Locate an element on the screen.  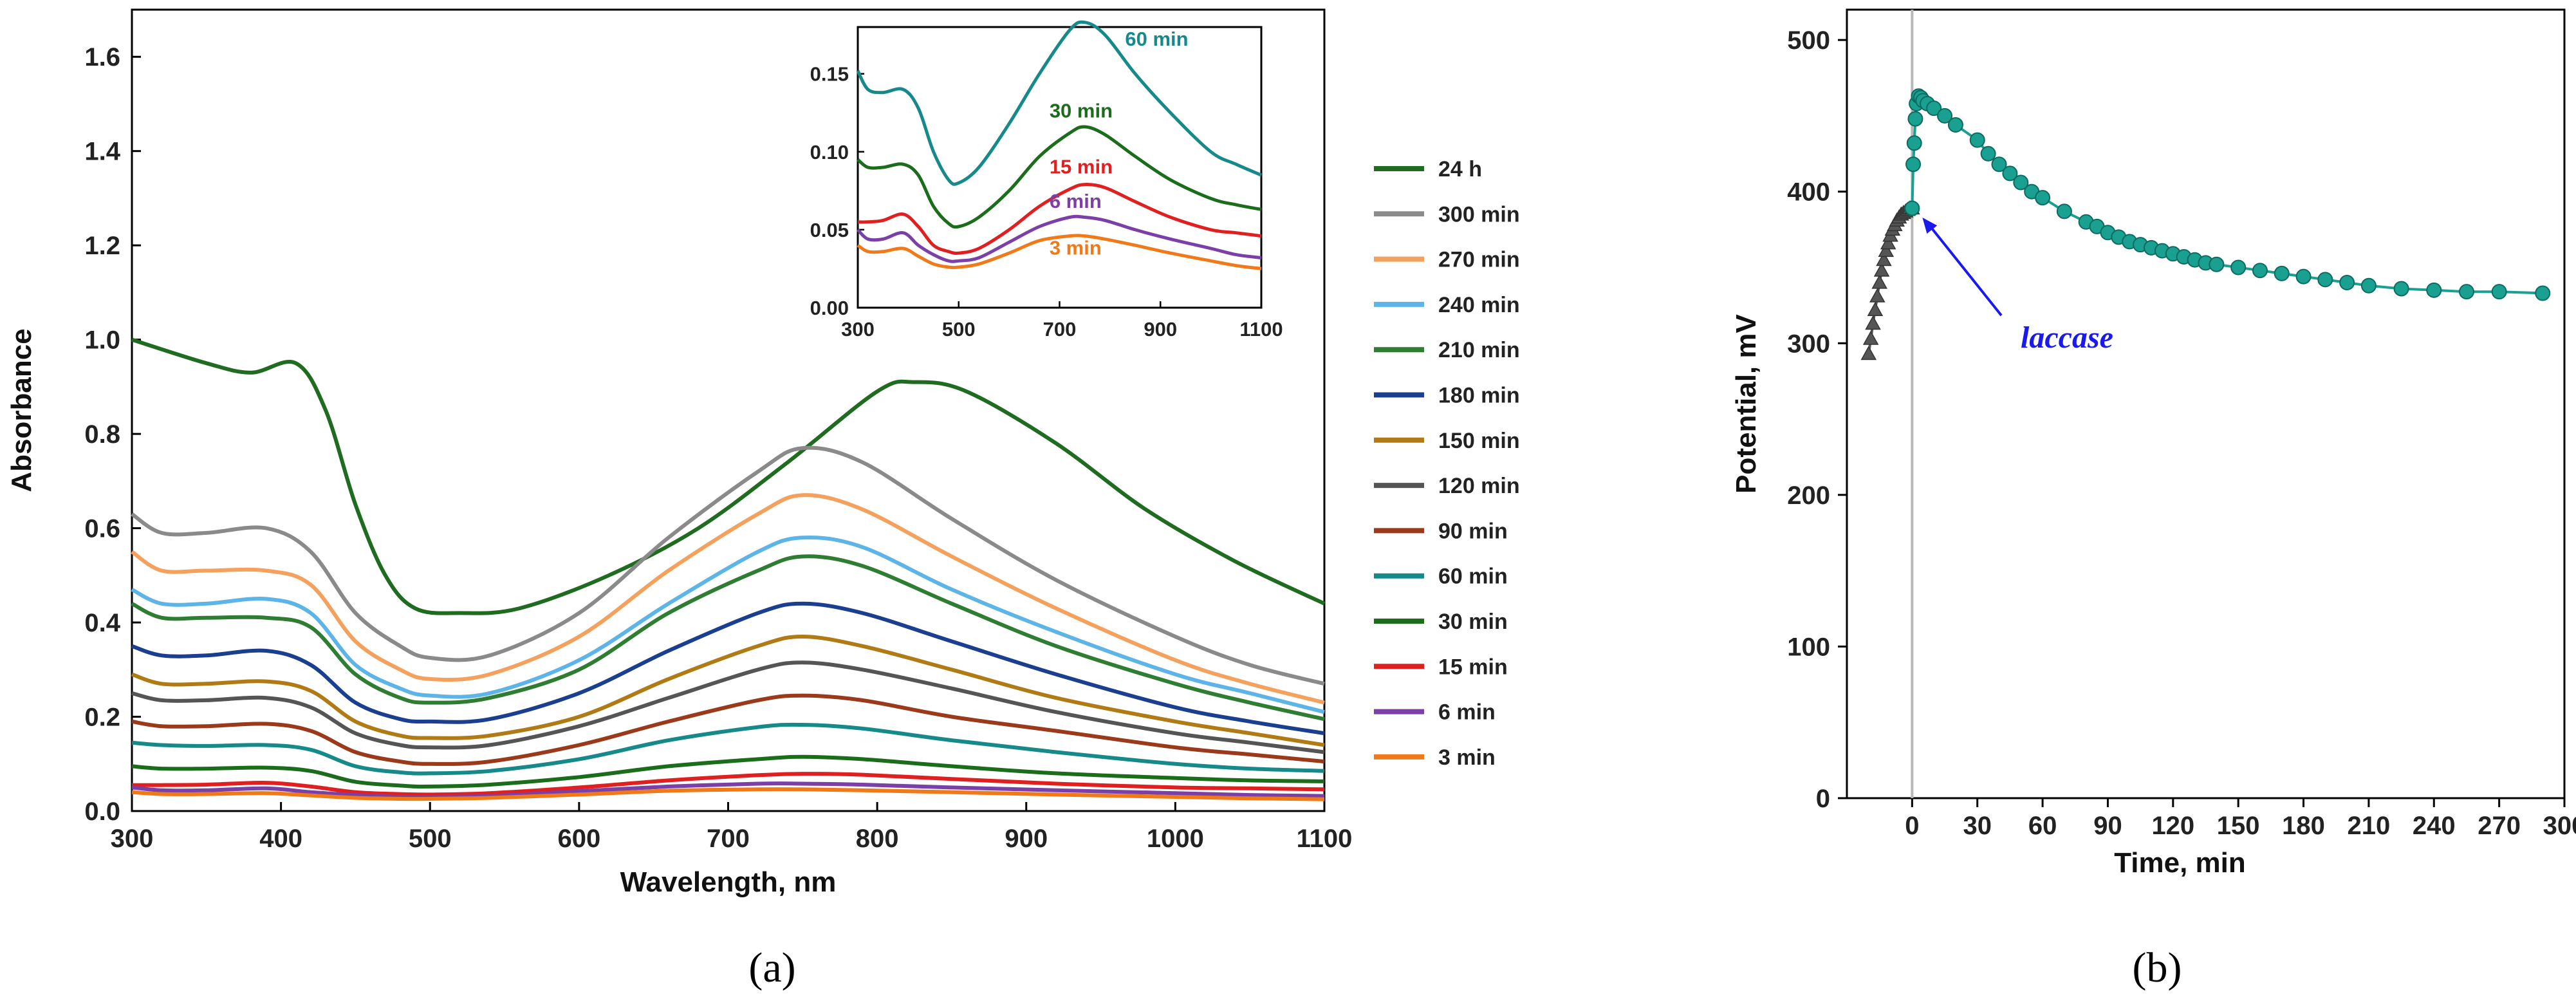
x-tick-label-b: 270 is located at coordinates (2499, 826).